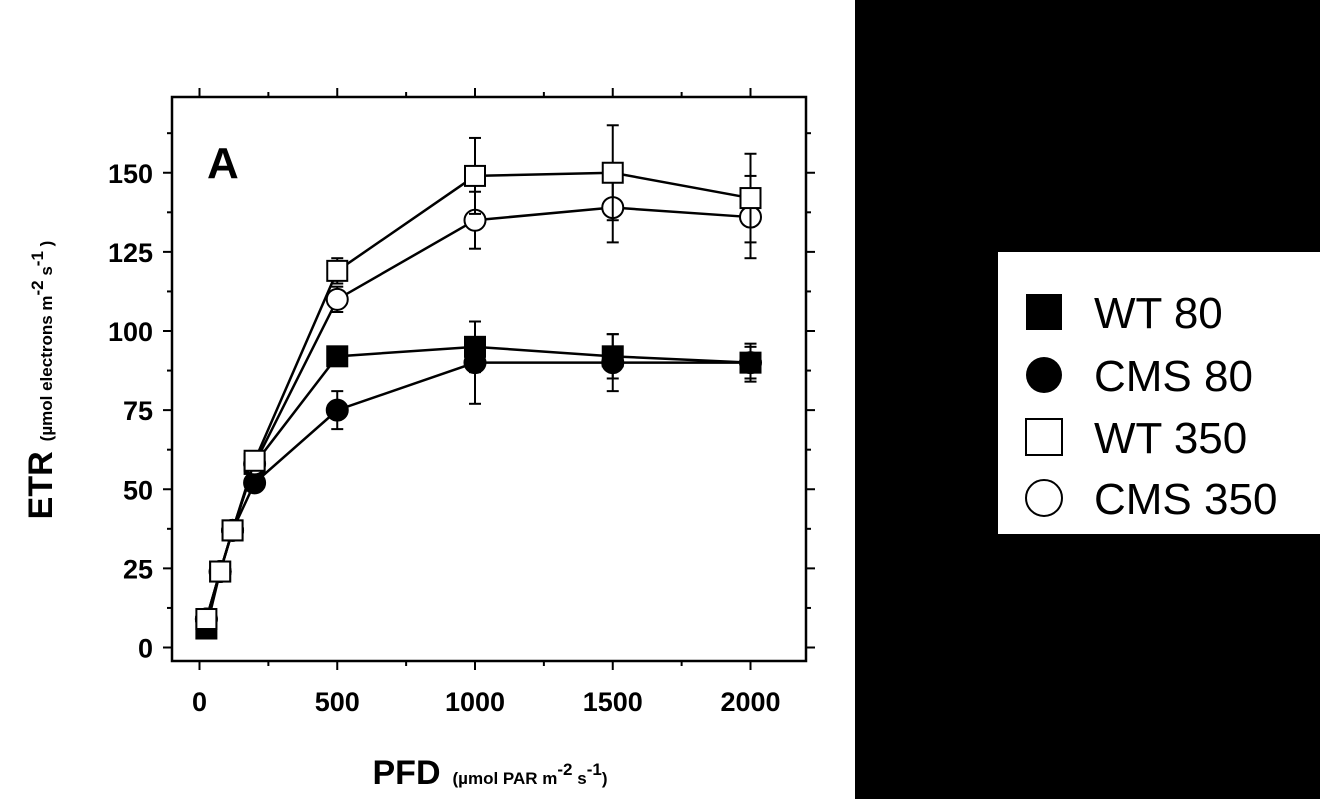 The height and width of the screenshot is (799, 1320). Describe the element at coordinates (46, 369) in the screenshot. I see `y-axis-unit-prefix: (µmol electrons m` at that location.